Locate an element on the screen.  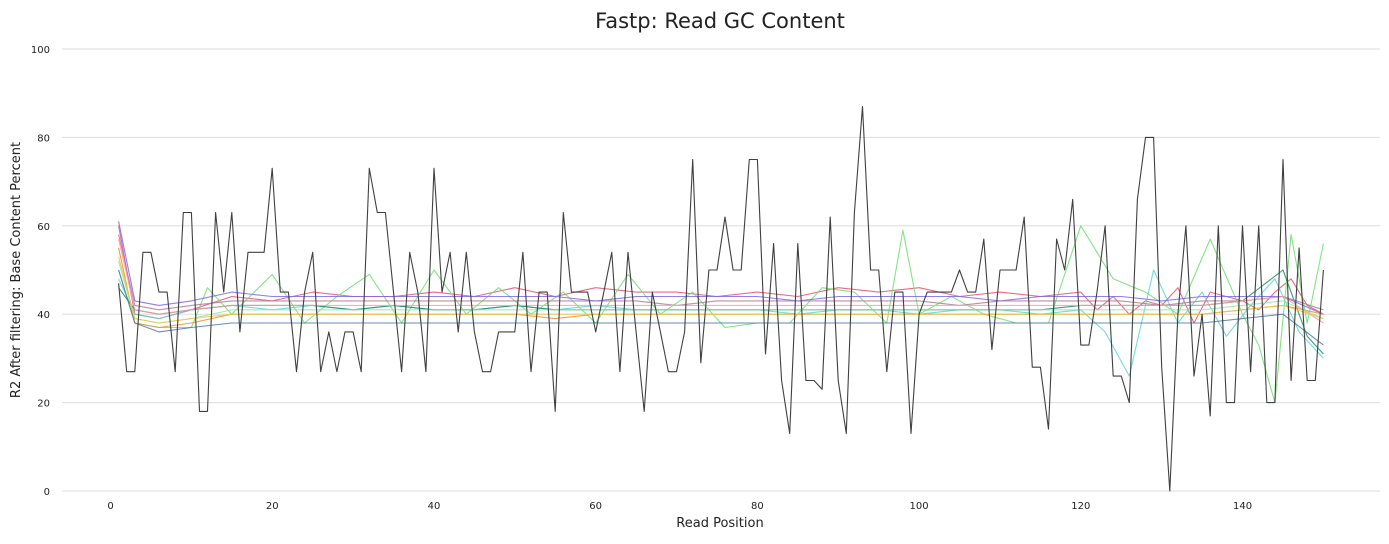
chart-title: Fastp: Read GC Content is located at coordinates (720, 21).